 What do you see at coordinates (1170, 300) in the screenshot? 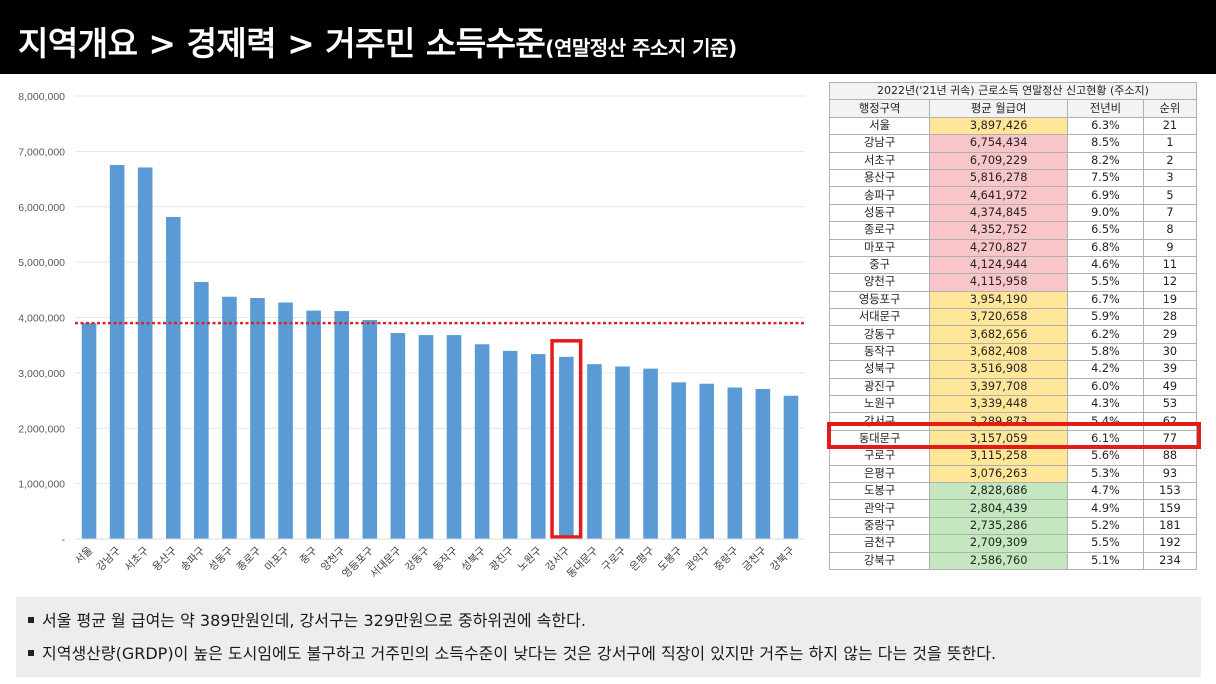
I see `table-cell-rank: 19` at bounding box center [1170, 300].